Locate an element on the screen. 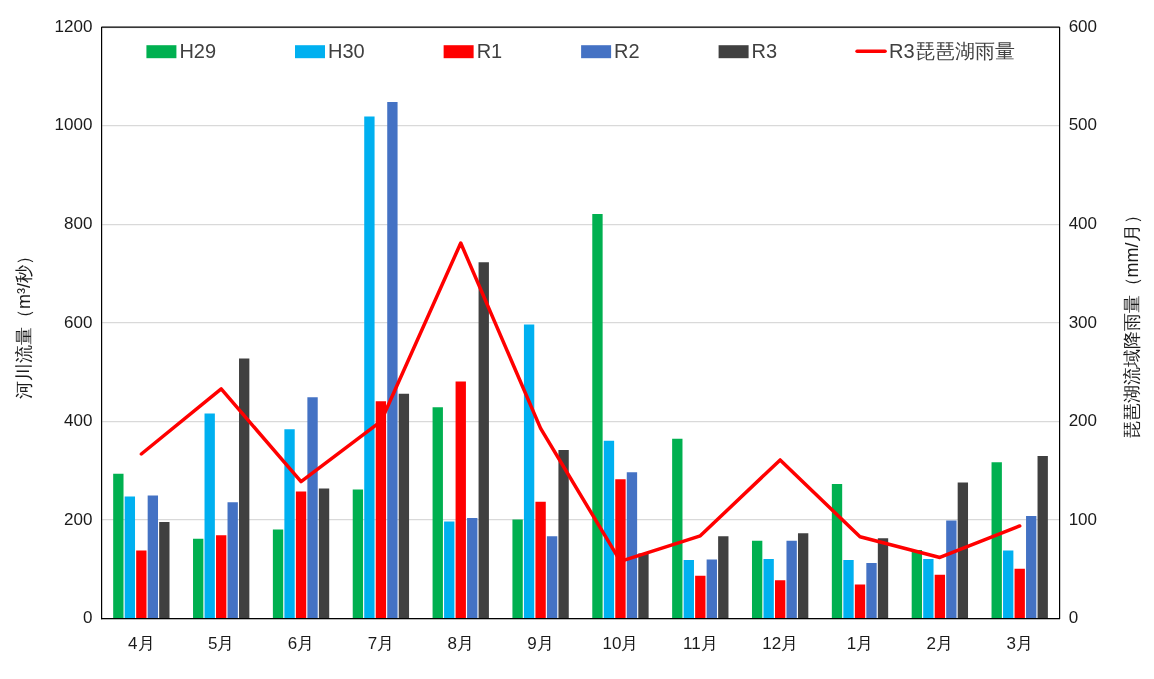  y-axis-title: 河川流量（m³/秒） is located at coordinates (23, 322).